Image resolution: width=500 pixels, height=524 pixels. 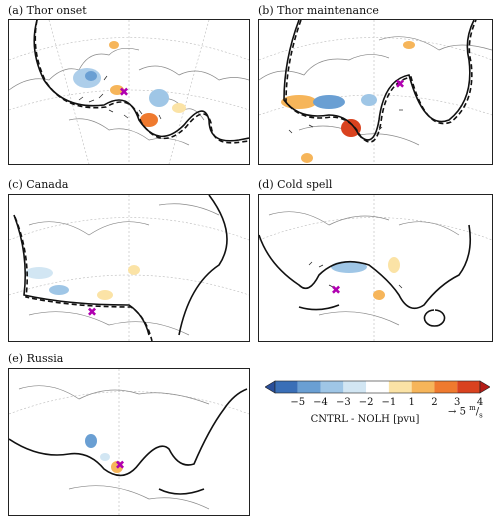 I want to click on vector-reference-value: 5, so click(x=462, y=412).